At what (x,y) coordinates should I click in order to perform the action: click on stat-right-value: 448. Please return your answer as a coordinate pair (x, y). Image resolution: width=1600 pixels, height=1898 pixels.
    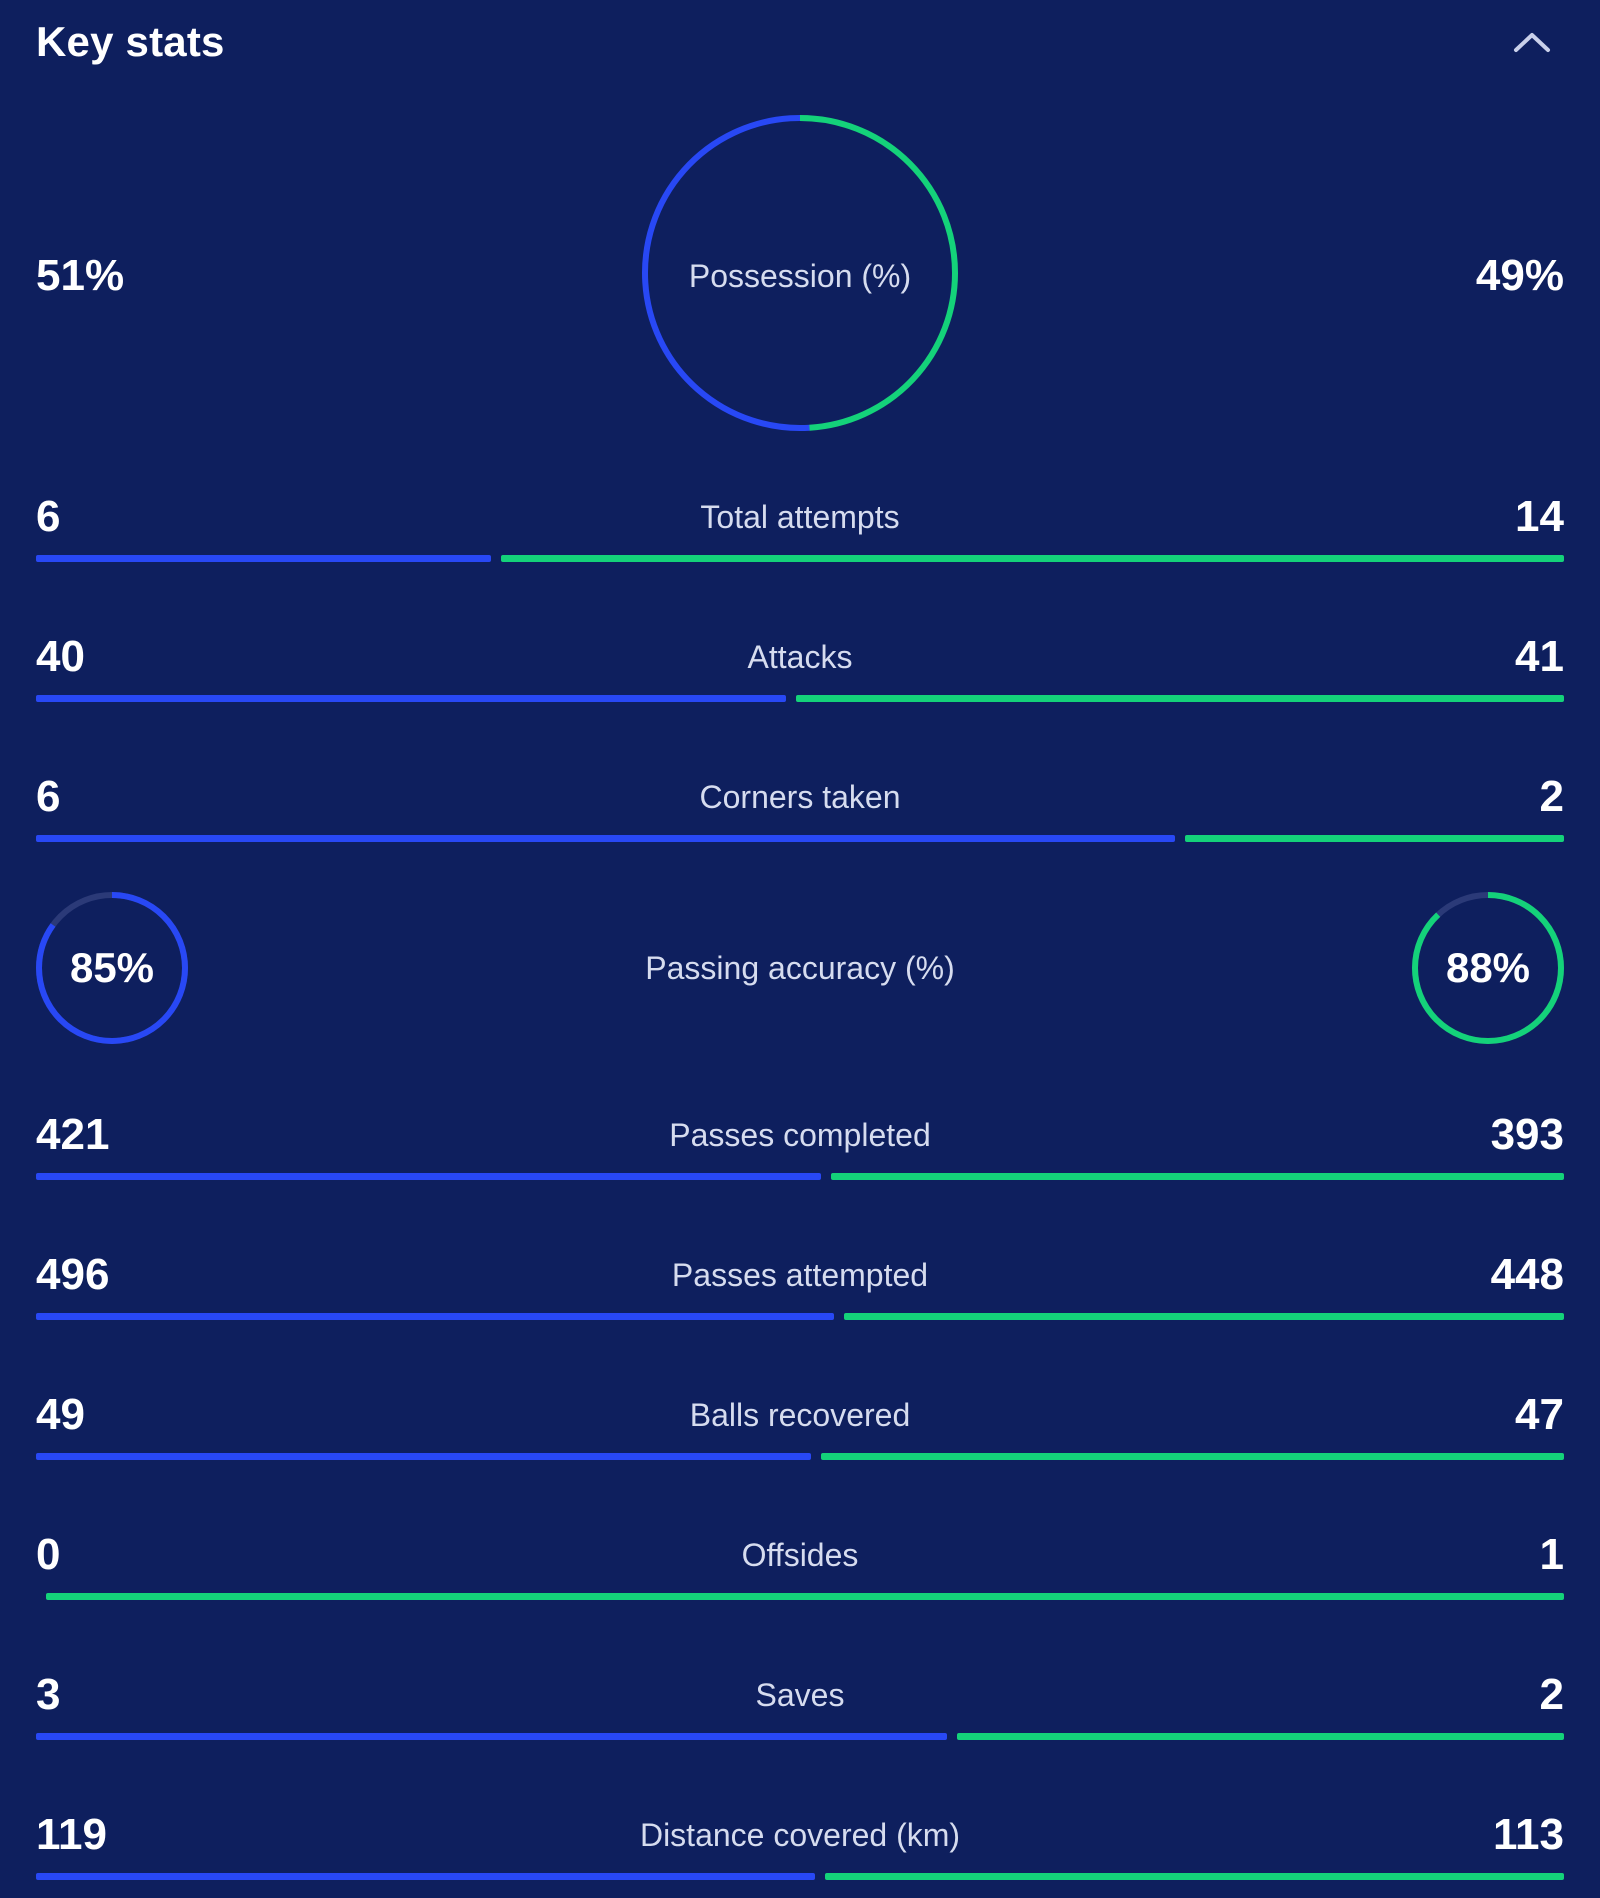
    Looking at the image, I should click on (1527, 1274).